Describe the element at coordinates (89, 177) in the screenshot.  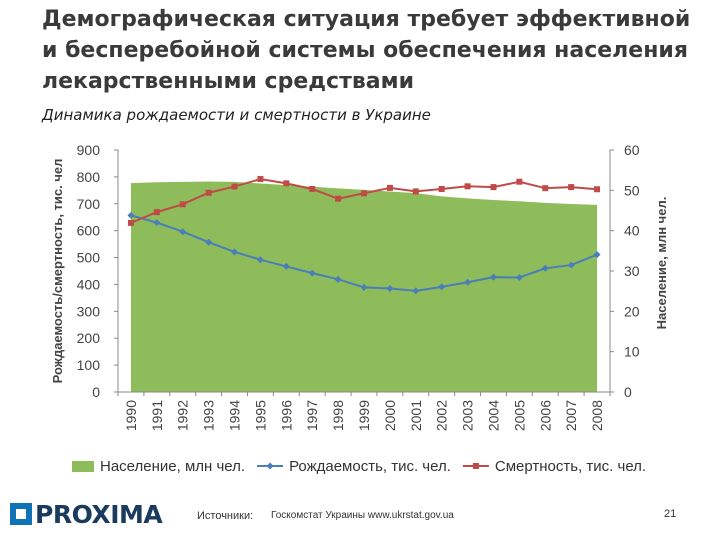
I see `y-left-tick-label: 800` at that location.